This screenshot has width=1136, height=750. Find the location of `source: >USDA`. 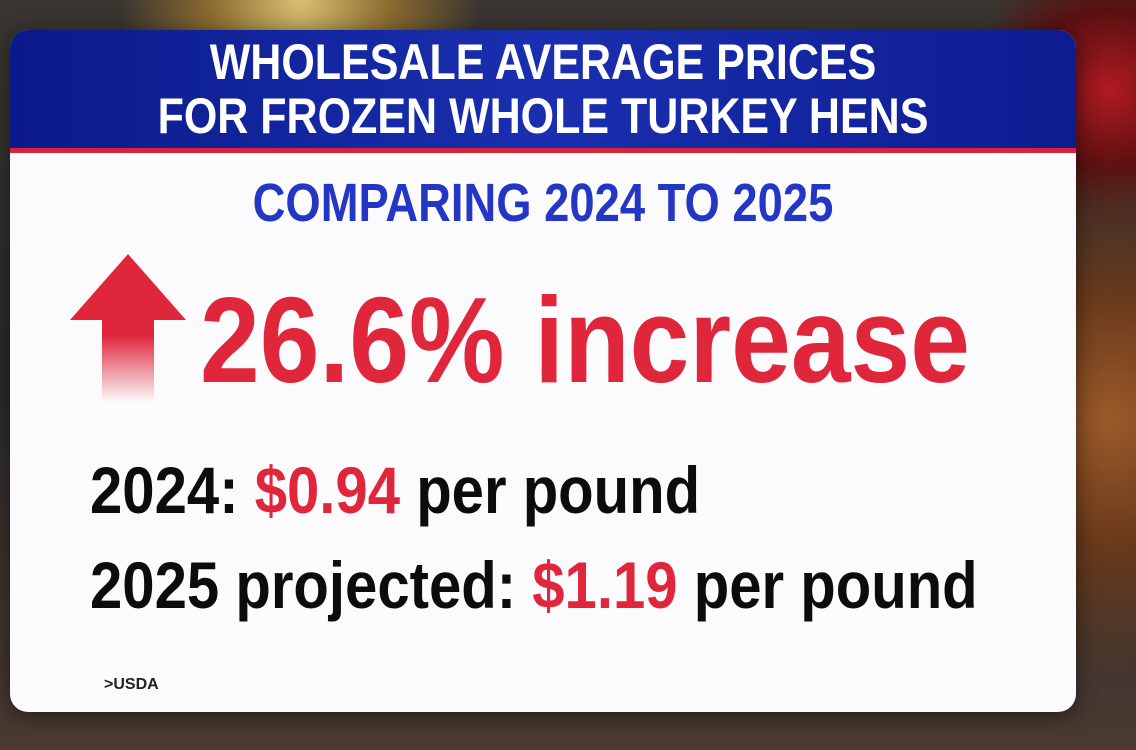

source: >USDA is located at coordinates (131, 684).